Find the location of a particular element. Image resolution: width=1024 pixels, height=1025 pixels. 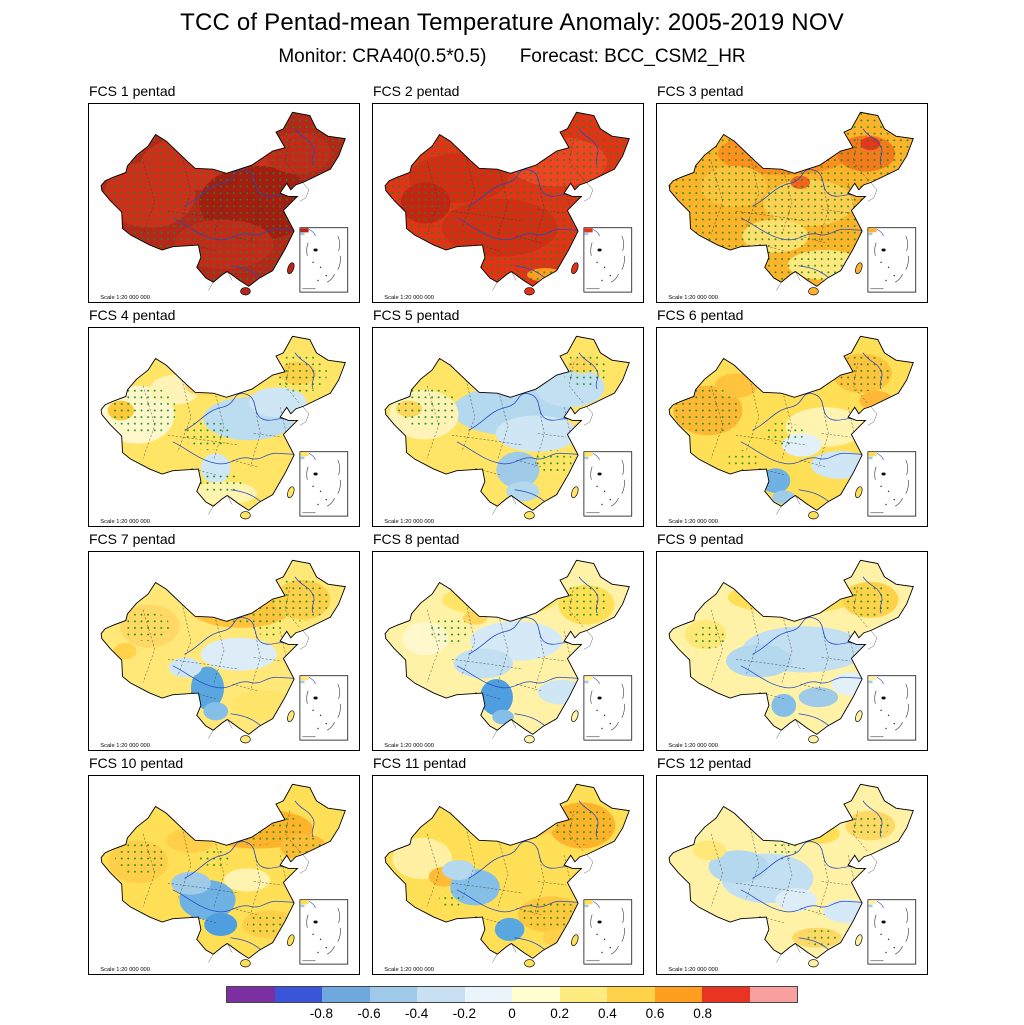

map-panel: FCS 7 pentad Scale 1:20 000 000 is located at coordinates (224, 641).